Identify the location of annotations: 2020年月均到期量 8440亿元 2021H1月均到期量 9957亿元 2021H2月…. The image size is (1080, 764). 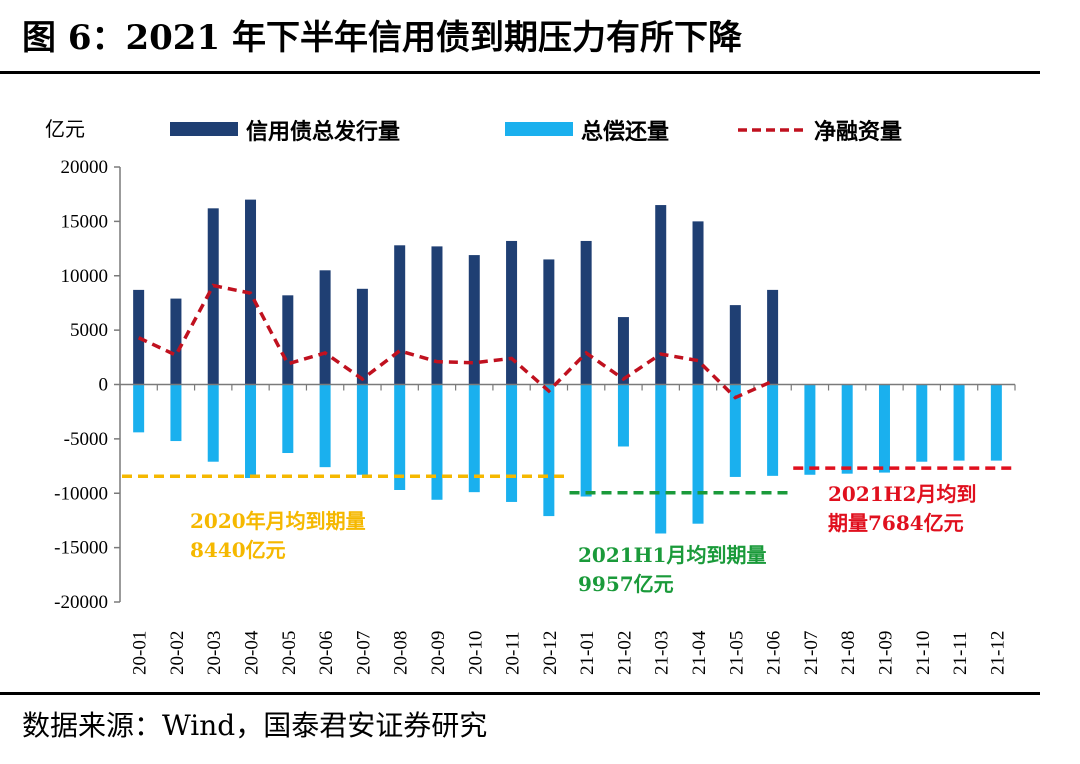
(583, 539).